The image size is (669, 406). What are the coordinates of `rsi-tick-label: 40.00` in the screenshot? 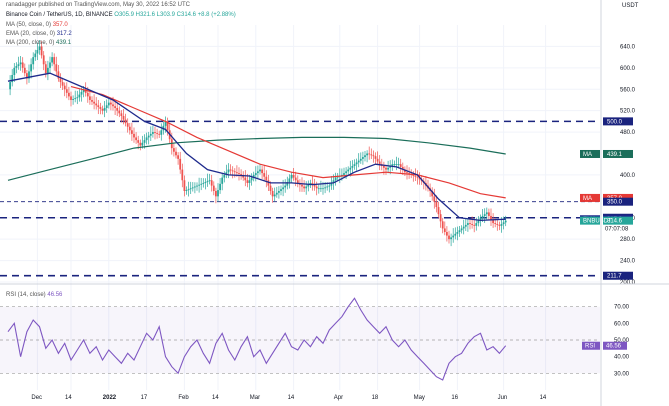 It's located at (622, 358).